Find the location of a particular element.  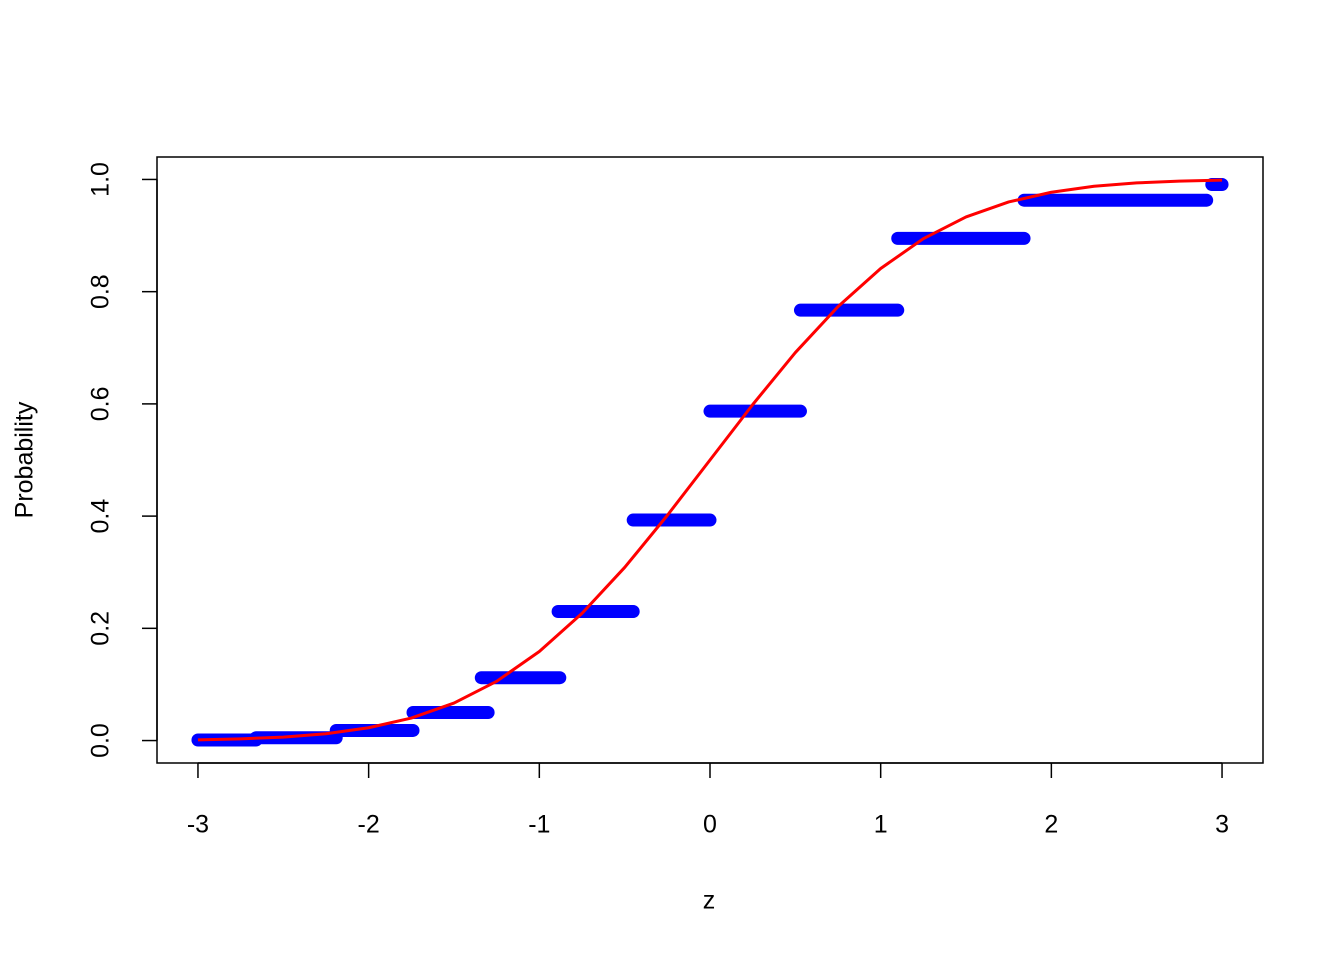

x-tick-label: 2 is located at coordinates (1051, 825).